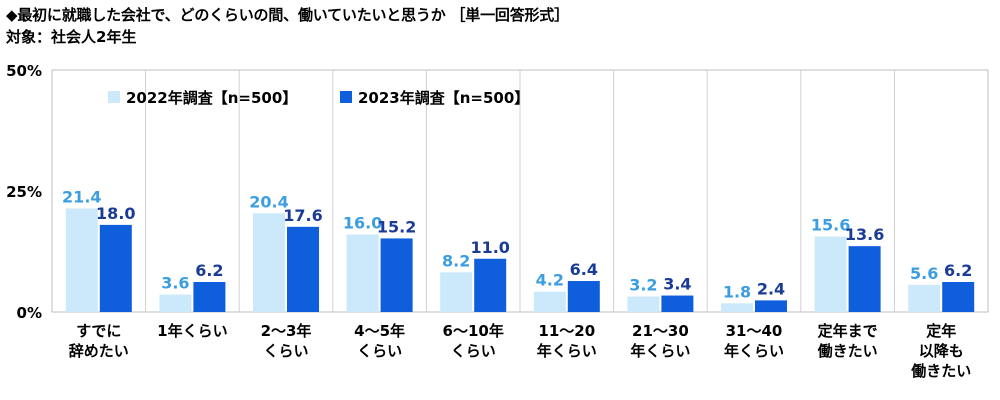 This screenshot has height=400, width=1000. What do you see at coordinates (362, 223) in the screenshot?
I see `data-label-series-1: 16.0` at bounding box center [362, 223].